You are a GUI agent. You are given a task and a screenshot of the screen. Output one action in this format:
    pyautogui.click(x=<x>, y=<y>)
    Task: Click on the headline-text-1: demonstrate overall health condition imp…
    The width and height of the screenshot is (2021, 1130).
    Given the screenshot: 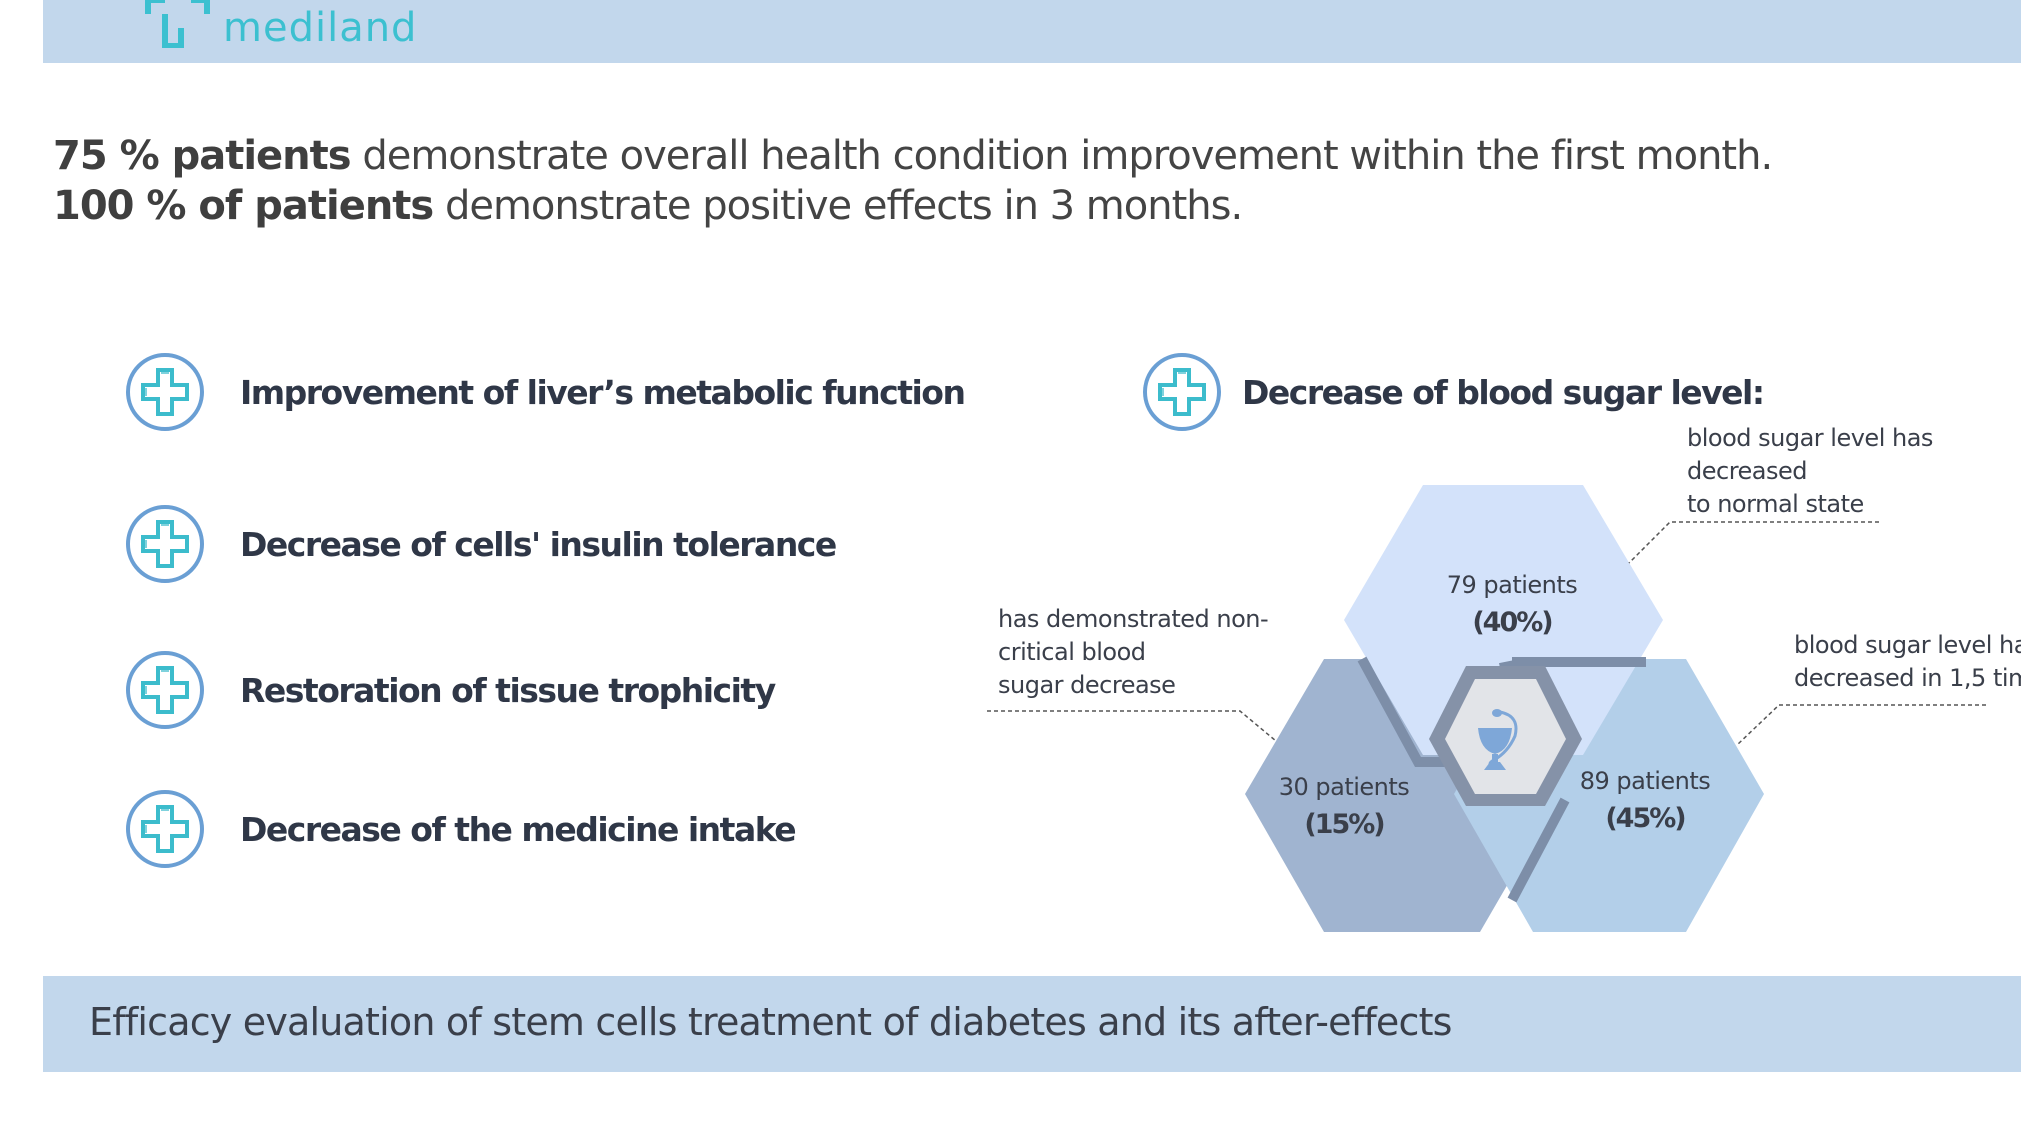 What is the action you would take?
    pyautogui.click(x=1067, y=156)
    